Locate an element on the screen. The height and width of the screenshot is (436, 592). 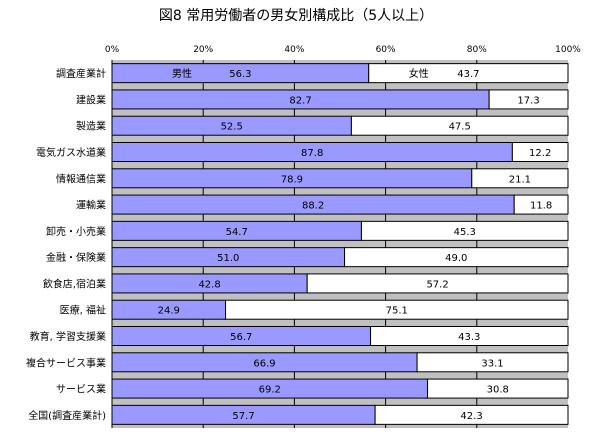
value-label-female: 17.3 is located at coordinates (528, 100).